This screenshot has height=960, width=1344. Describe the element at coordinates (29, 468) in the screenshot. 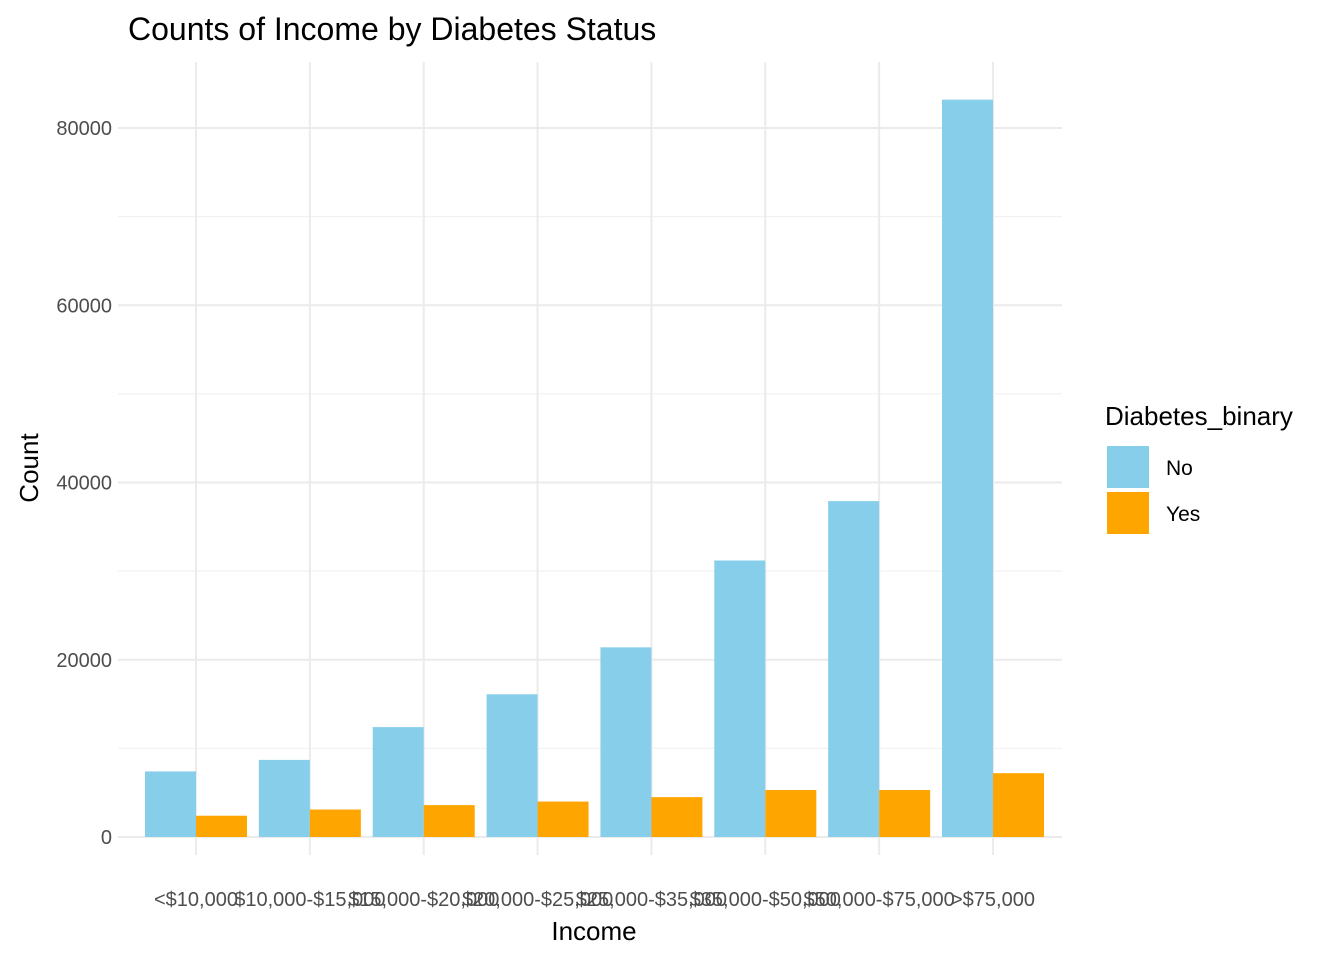

I see `y-axis-title: Count` at that location.